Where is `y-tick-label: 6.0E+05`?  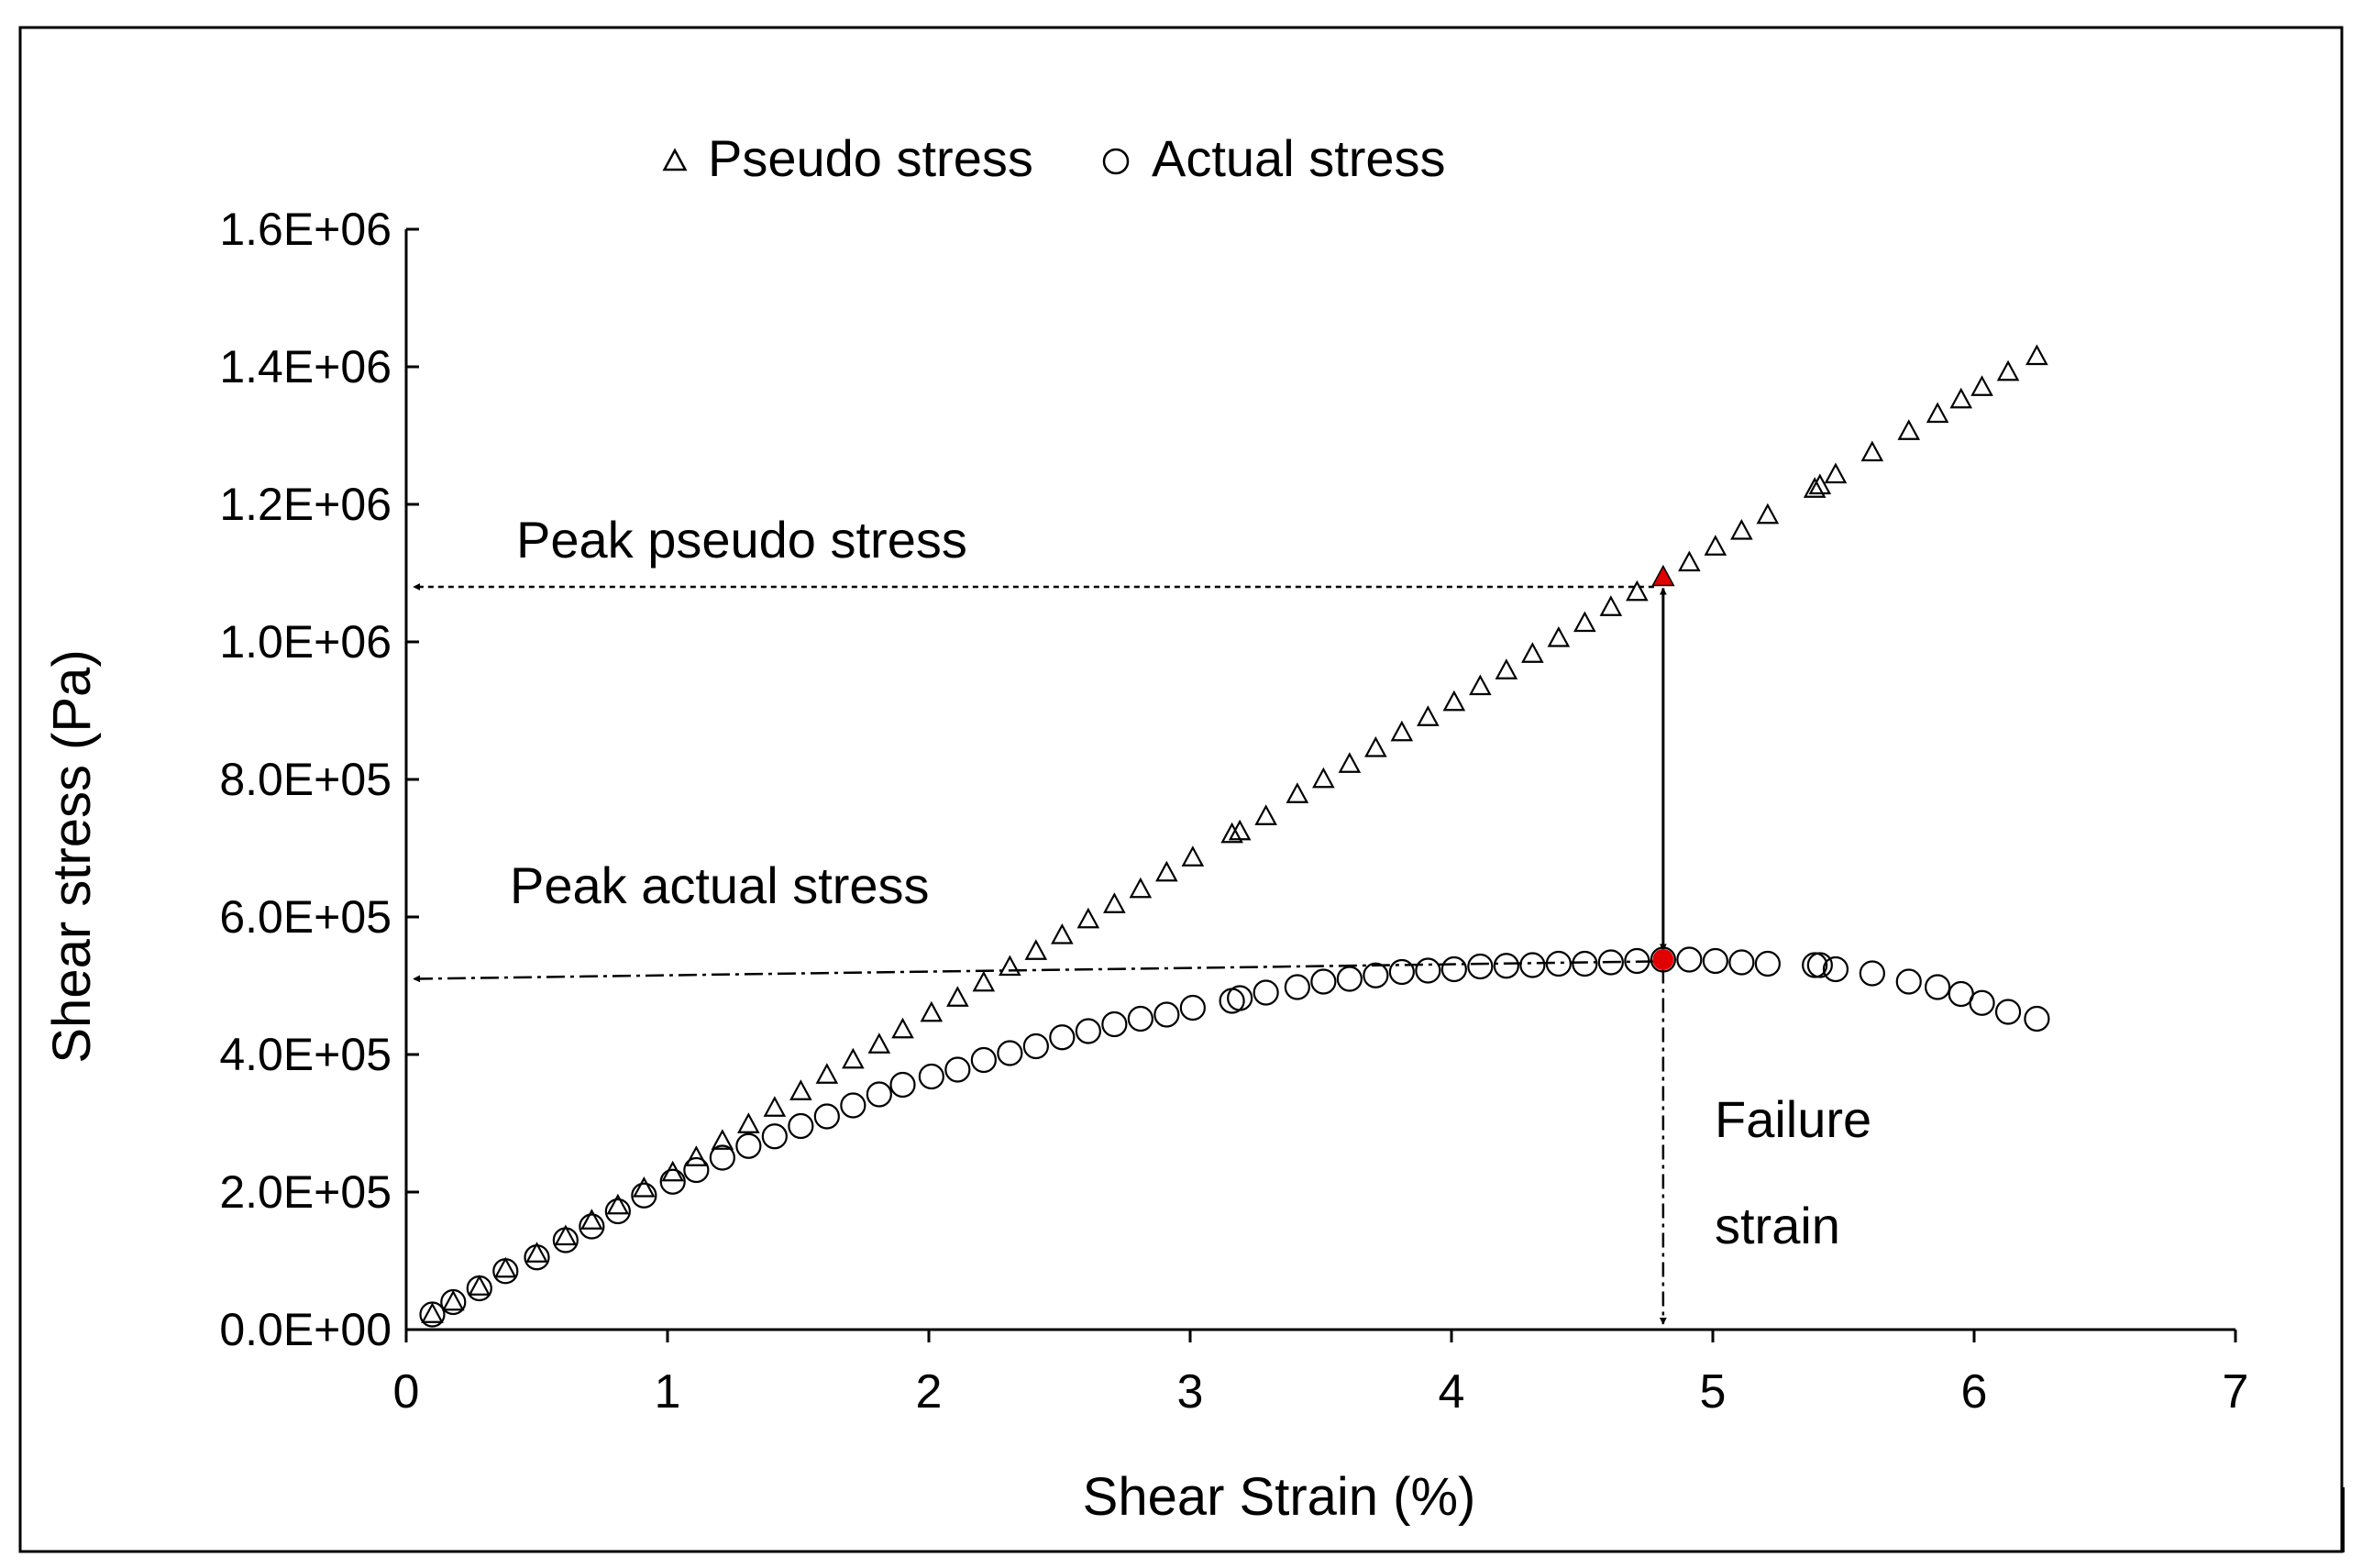
y-tick-label: 6.0E+05 is located at coordinates (305, 917).